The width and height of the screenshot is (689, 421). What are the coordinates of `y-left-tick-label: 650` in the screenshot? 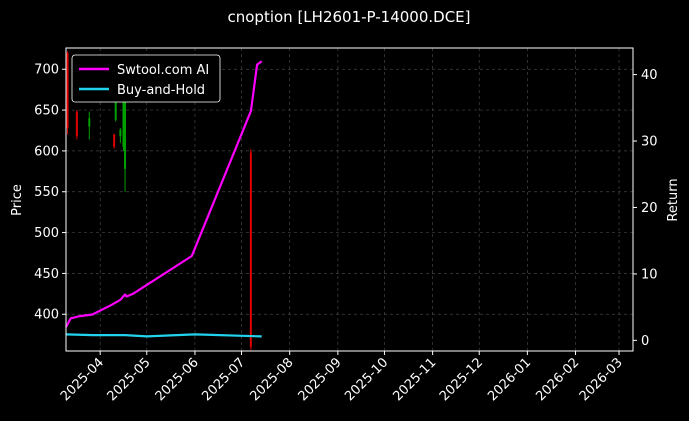 It's located at (46, 111).